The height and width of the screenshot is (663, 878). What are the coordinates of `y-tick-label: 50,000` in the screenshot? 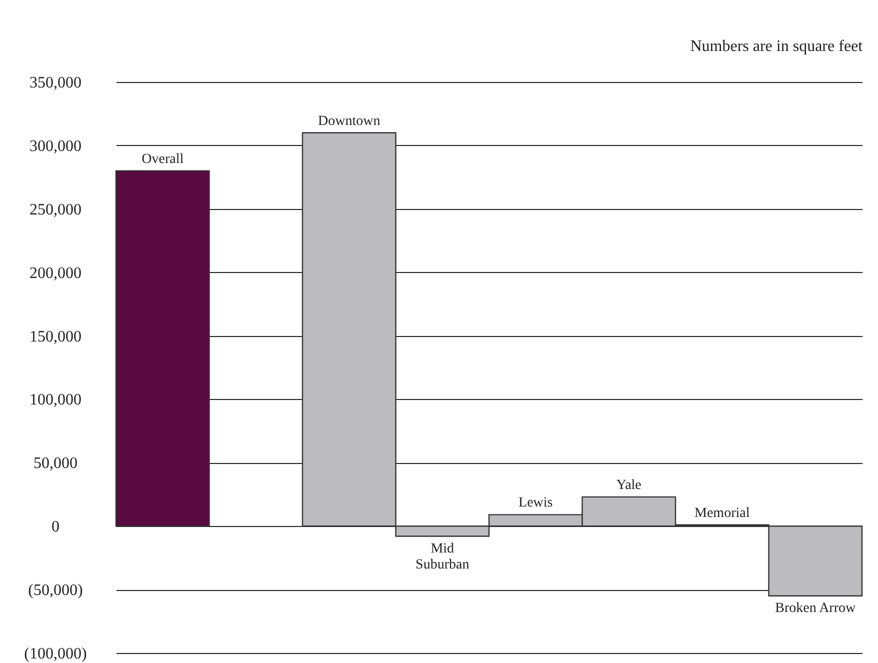 It's located at (56, 463).